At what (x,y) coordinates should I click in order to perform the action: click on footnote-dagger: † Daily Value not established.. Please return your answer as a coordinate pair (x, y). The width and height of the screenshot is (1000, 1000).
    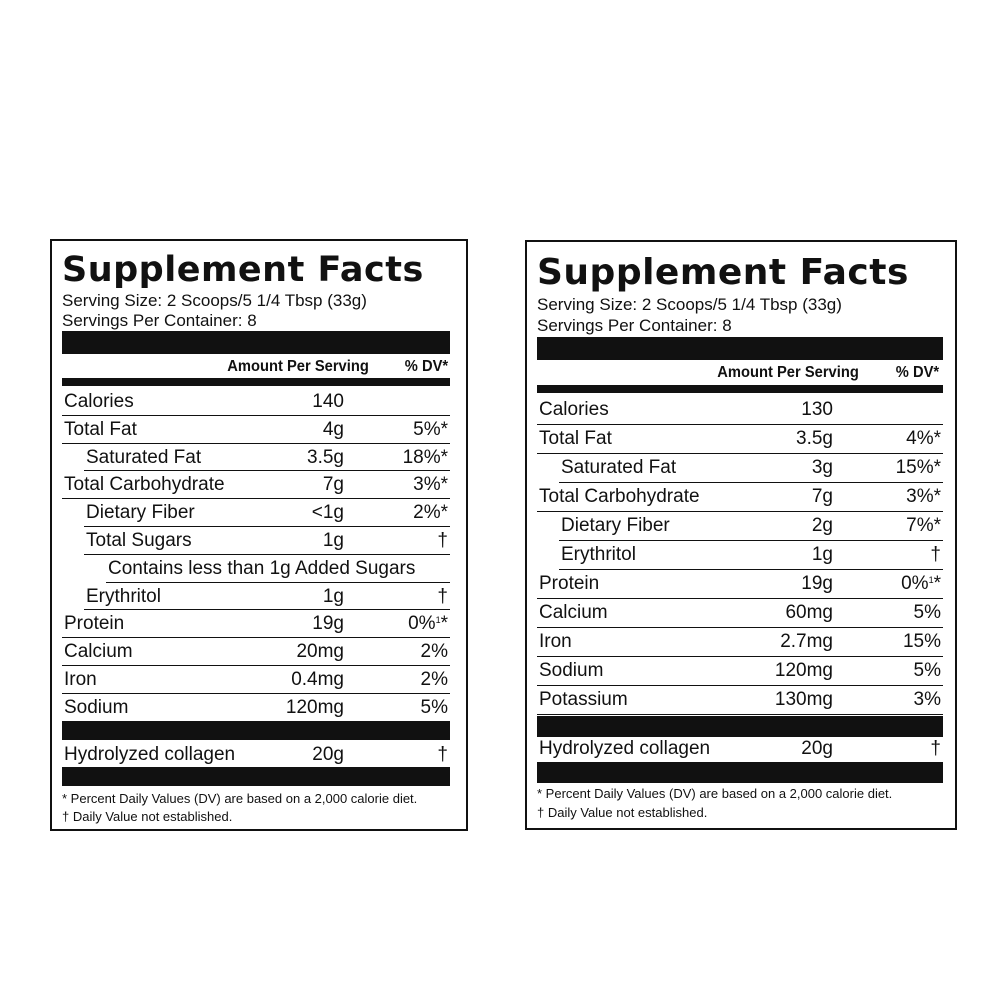
    Looking at the image, I should click on (622, 812).